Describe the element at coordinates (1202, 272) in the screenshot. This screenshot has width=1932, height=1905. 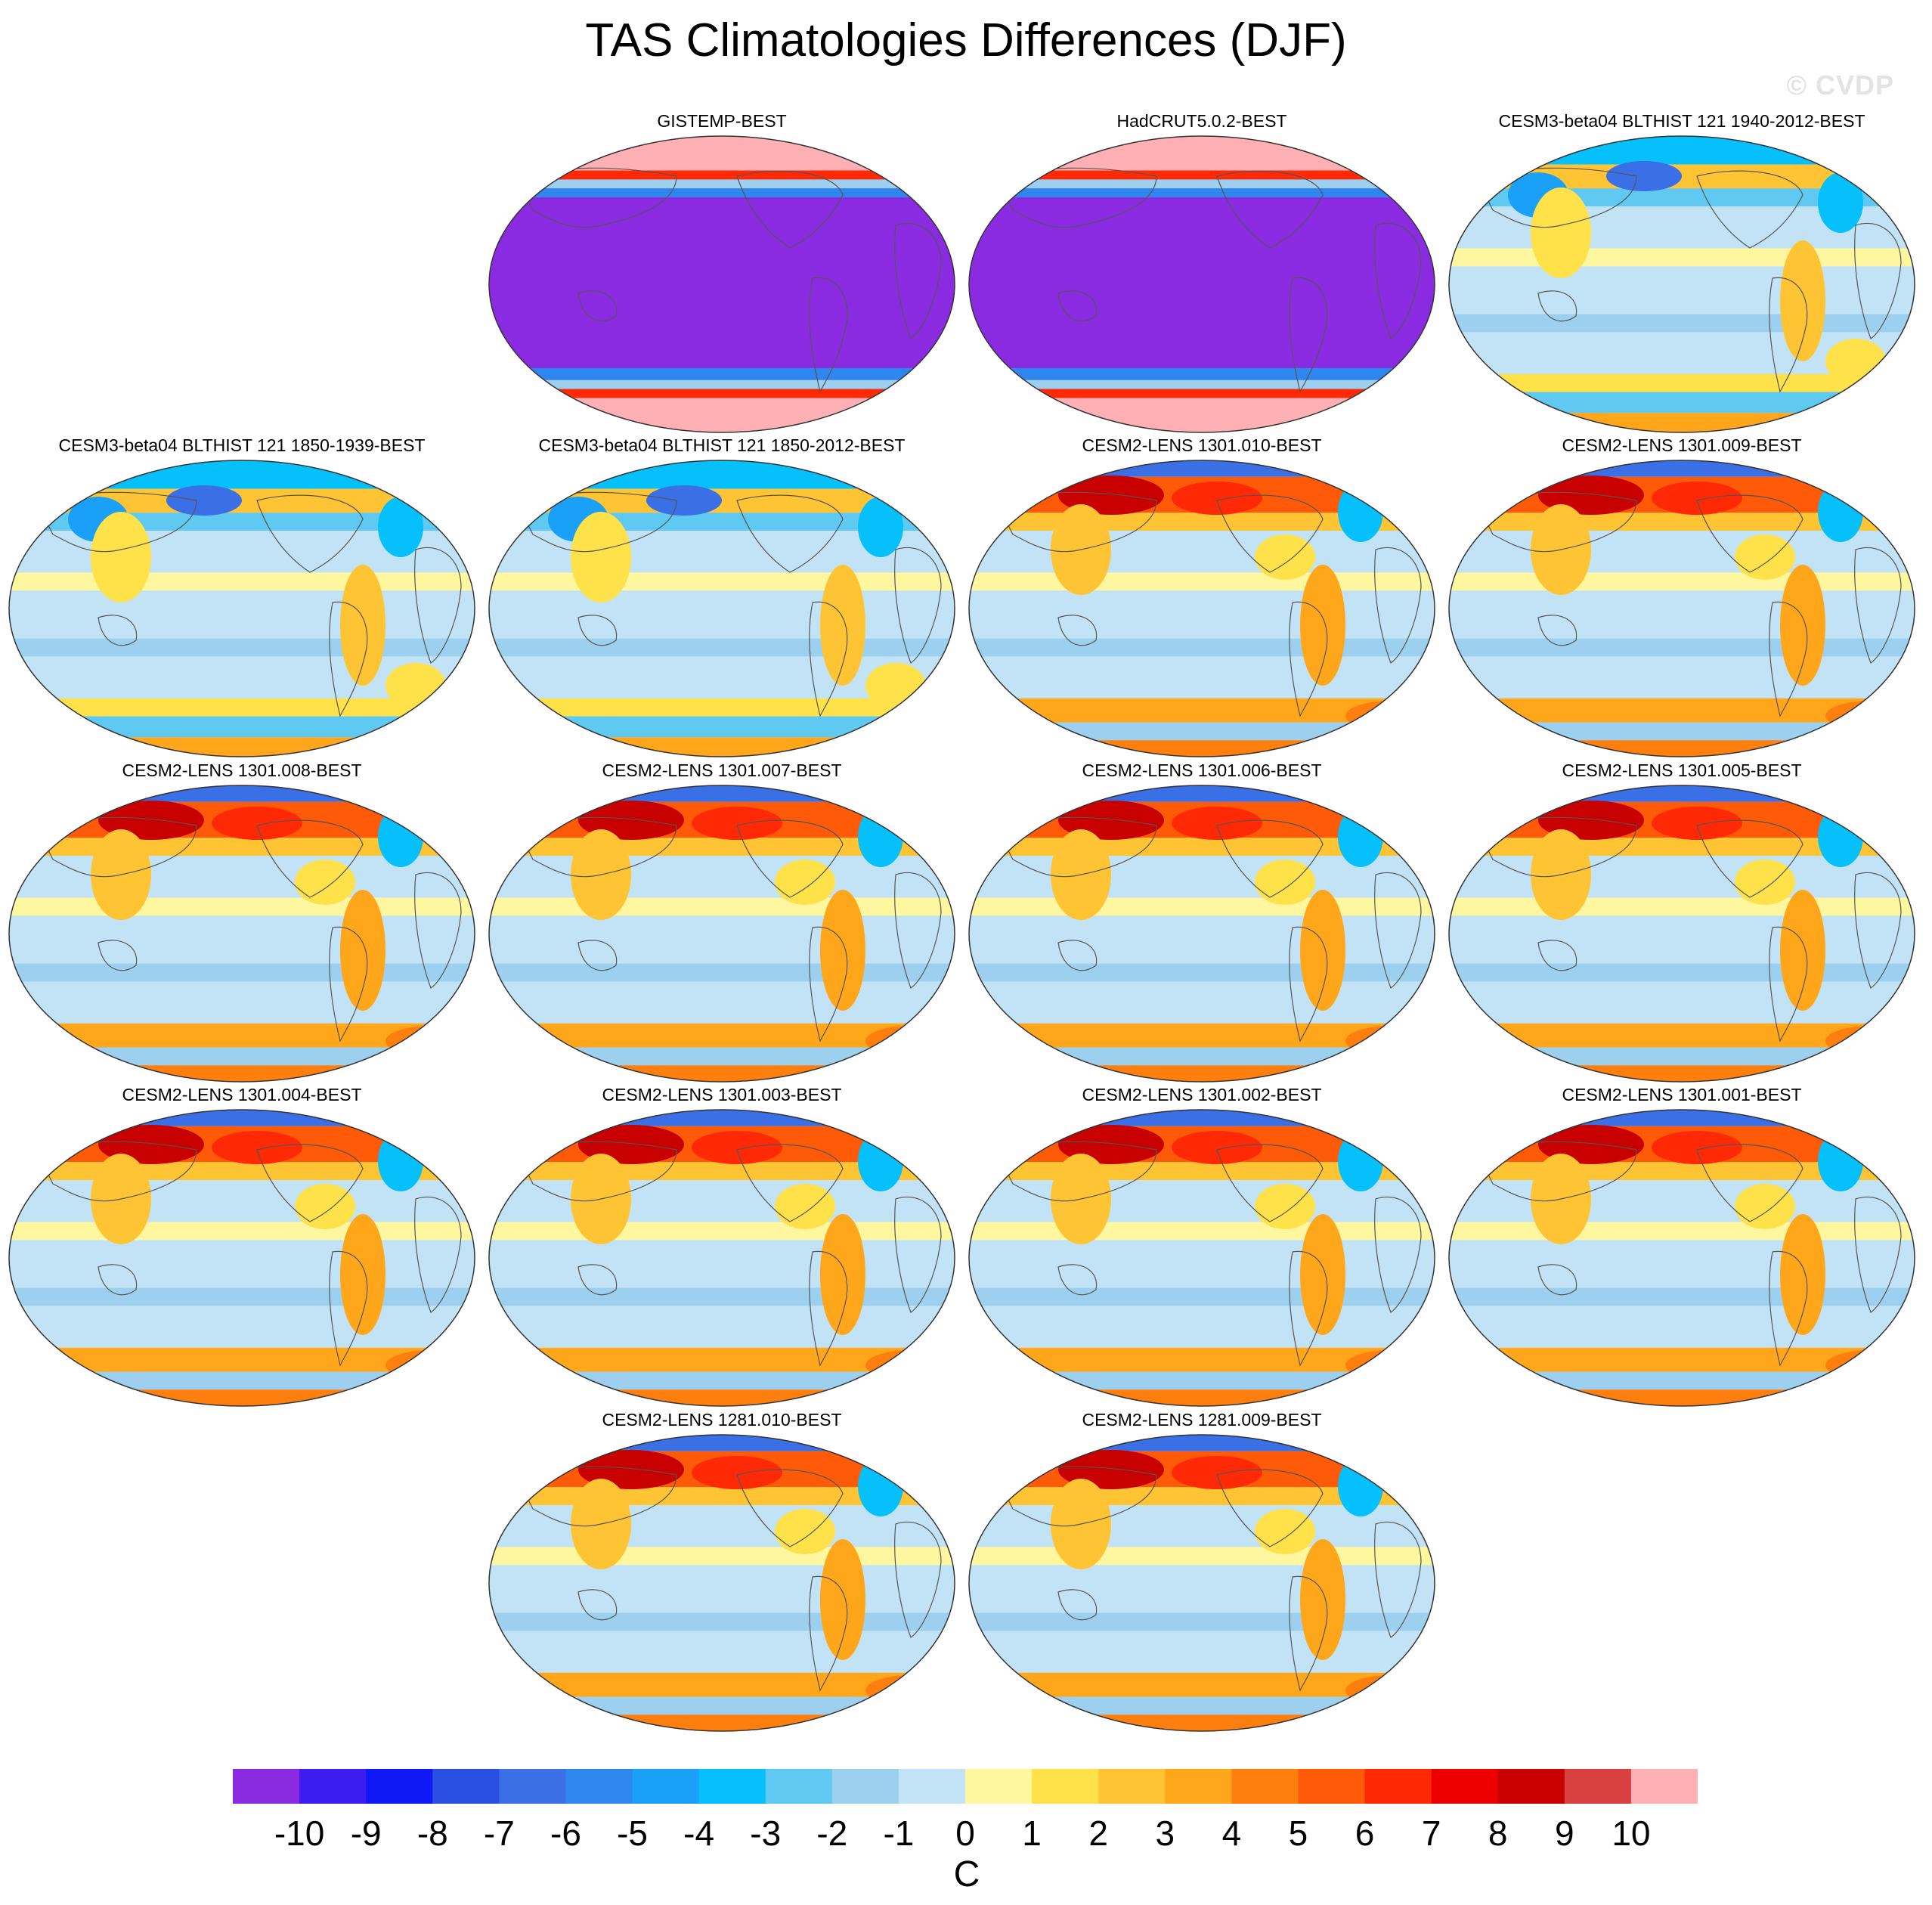
I see `map-panel: HadCRUT5.0.2-BEST` at that location.